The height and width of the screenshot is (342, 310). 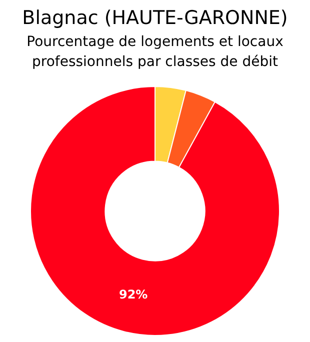 What do you see at coordinates (155, 52) in the screenshot?
I see `chart-subtitle: Pourcentage de logements et locaux professionnels par classes de débit` at bounding box center [155, 52].